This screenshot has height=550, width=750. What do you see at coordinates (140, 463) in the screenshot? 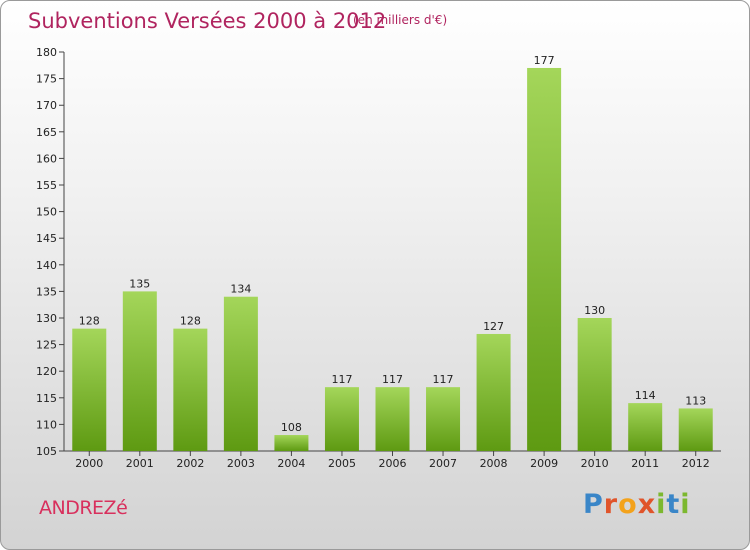
I see `x-tick-label: 2001` at bounding box center [140, 463].